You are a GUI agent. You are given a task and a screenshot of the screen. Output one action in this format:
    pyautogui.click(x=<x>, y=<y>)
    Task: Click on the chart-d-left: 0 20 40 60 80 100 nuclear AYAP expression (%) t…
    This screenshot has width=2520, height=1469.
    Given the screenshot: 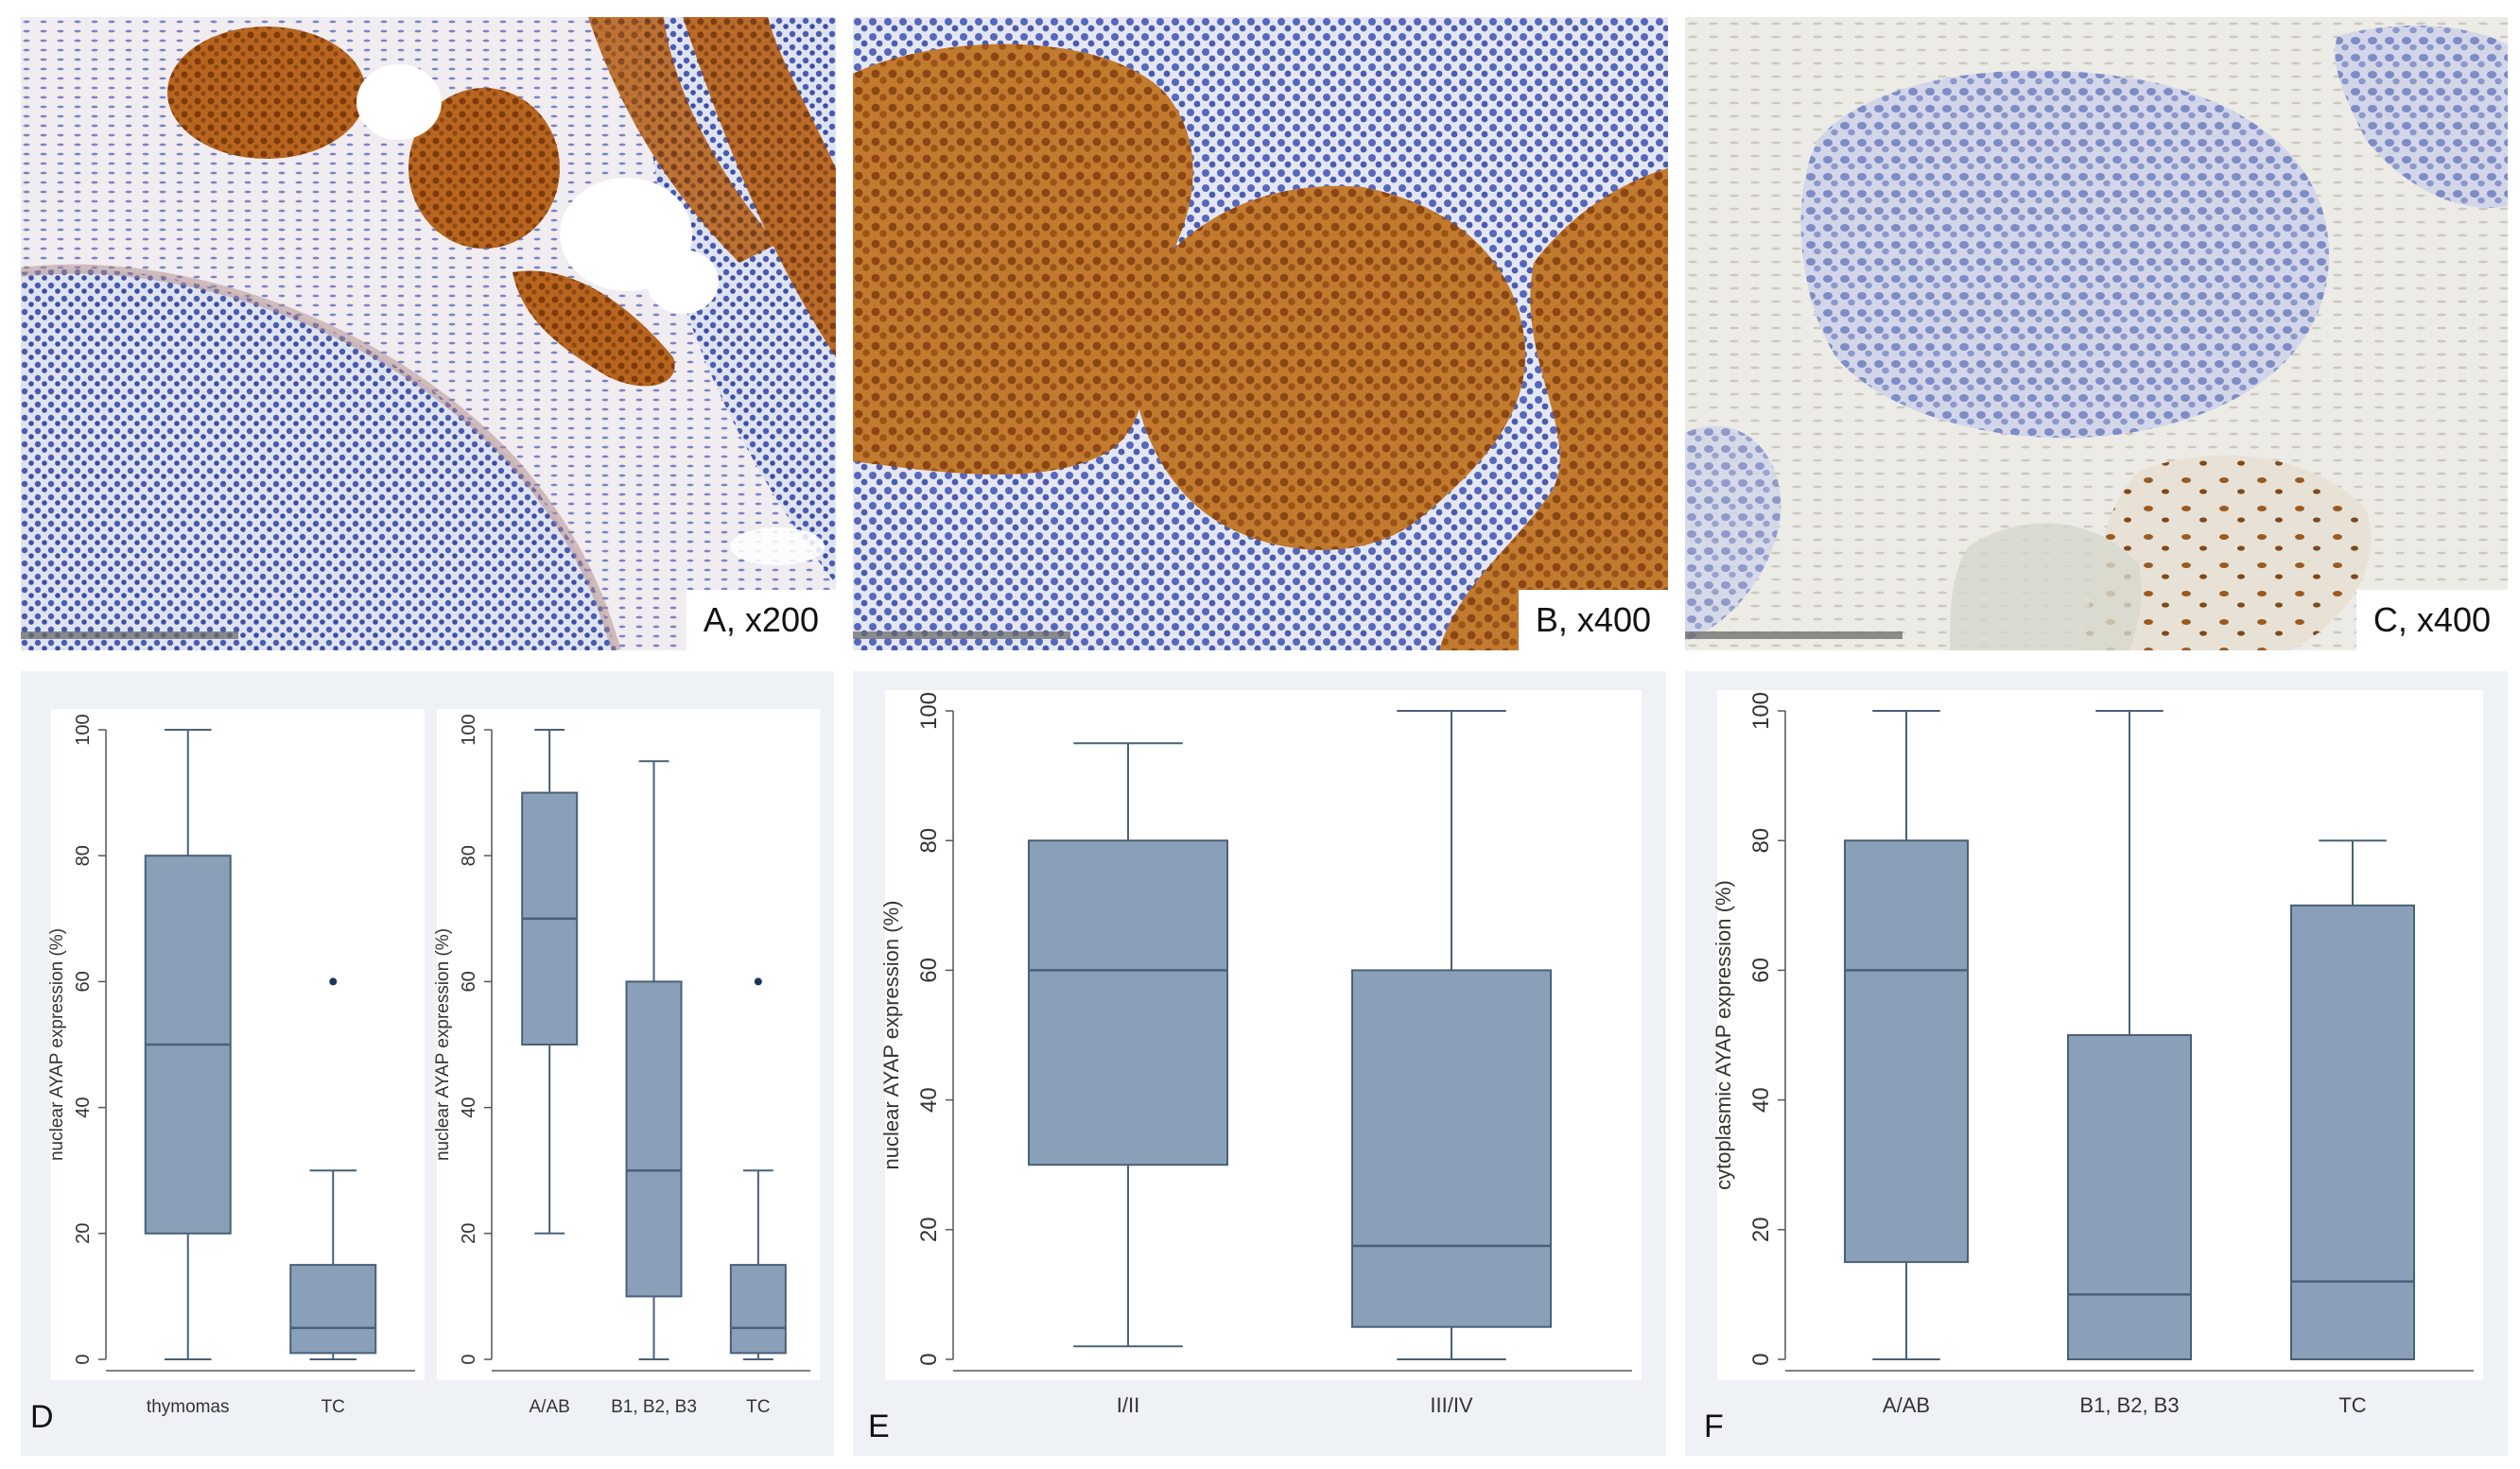 What is the action you would take?
    pyautogui.click(x=236, y=1063)
    